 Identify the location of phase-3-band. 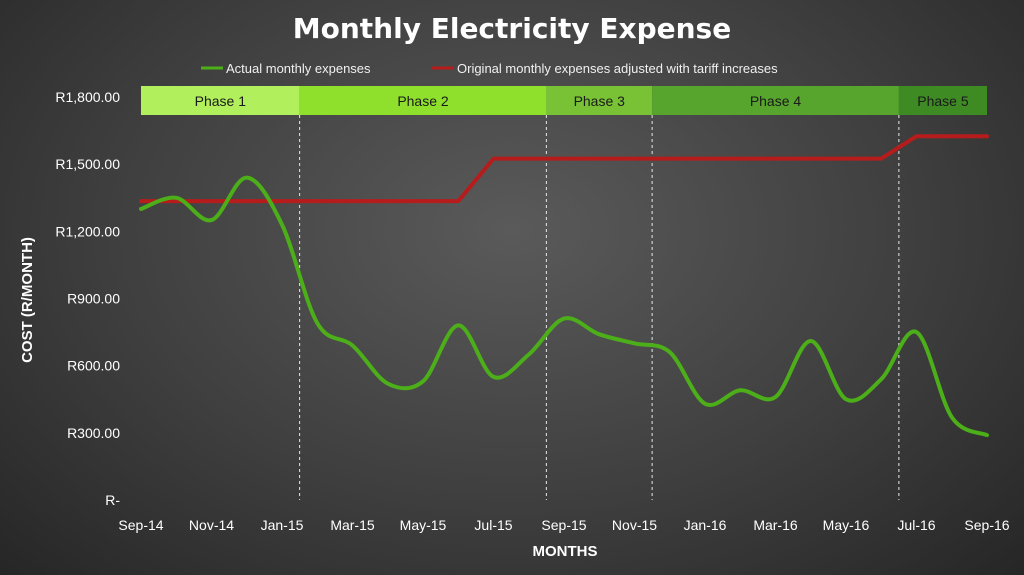
(599, 100).